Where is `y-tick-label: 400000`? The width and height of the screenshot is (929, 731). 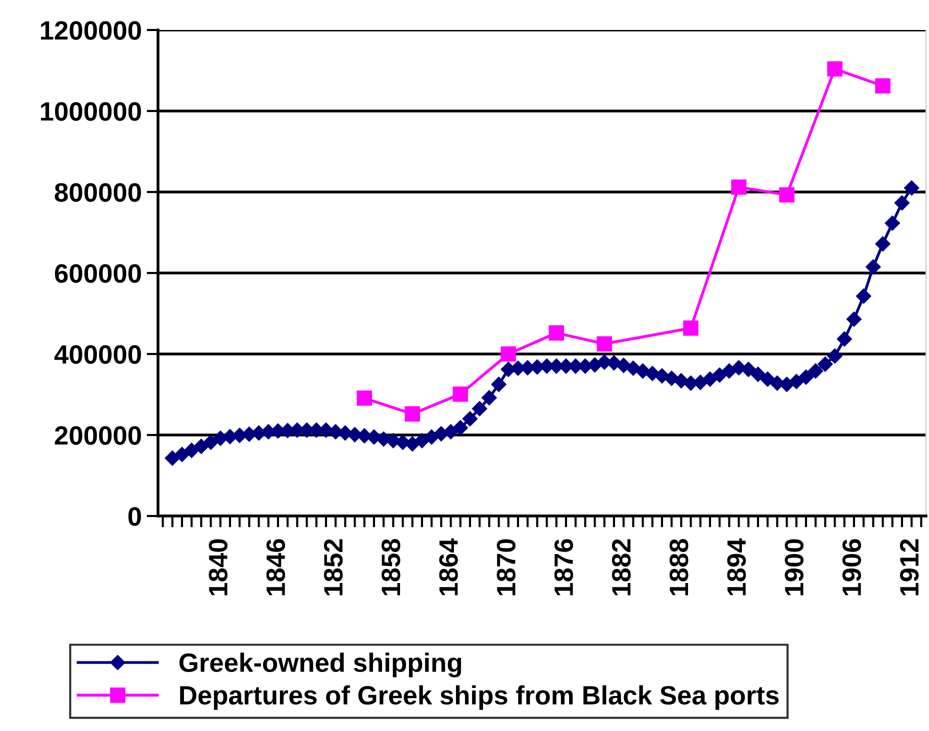 y-tick-label: 400000 is located at coordinates (97, 354).